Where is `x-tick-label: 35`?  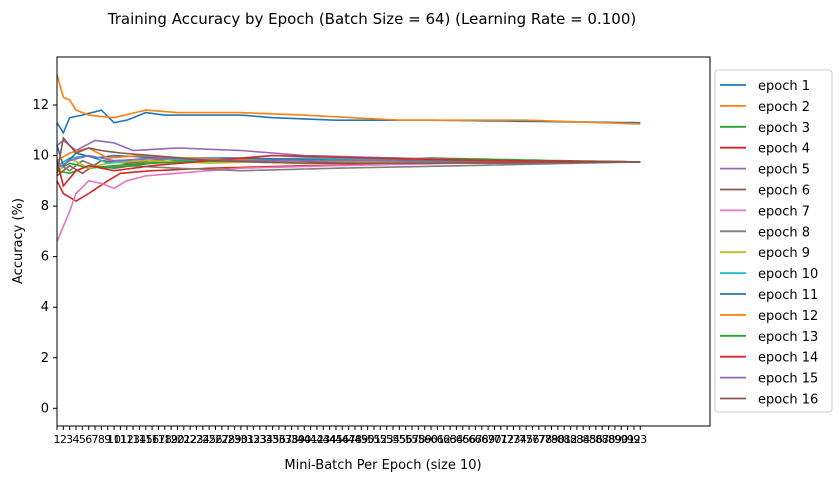
x-tick-label: 35 is located at coordinates (273, 439).